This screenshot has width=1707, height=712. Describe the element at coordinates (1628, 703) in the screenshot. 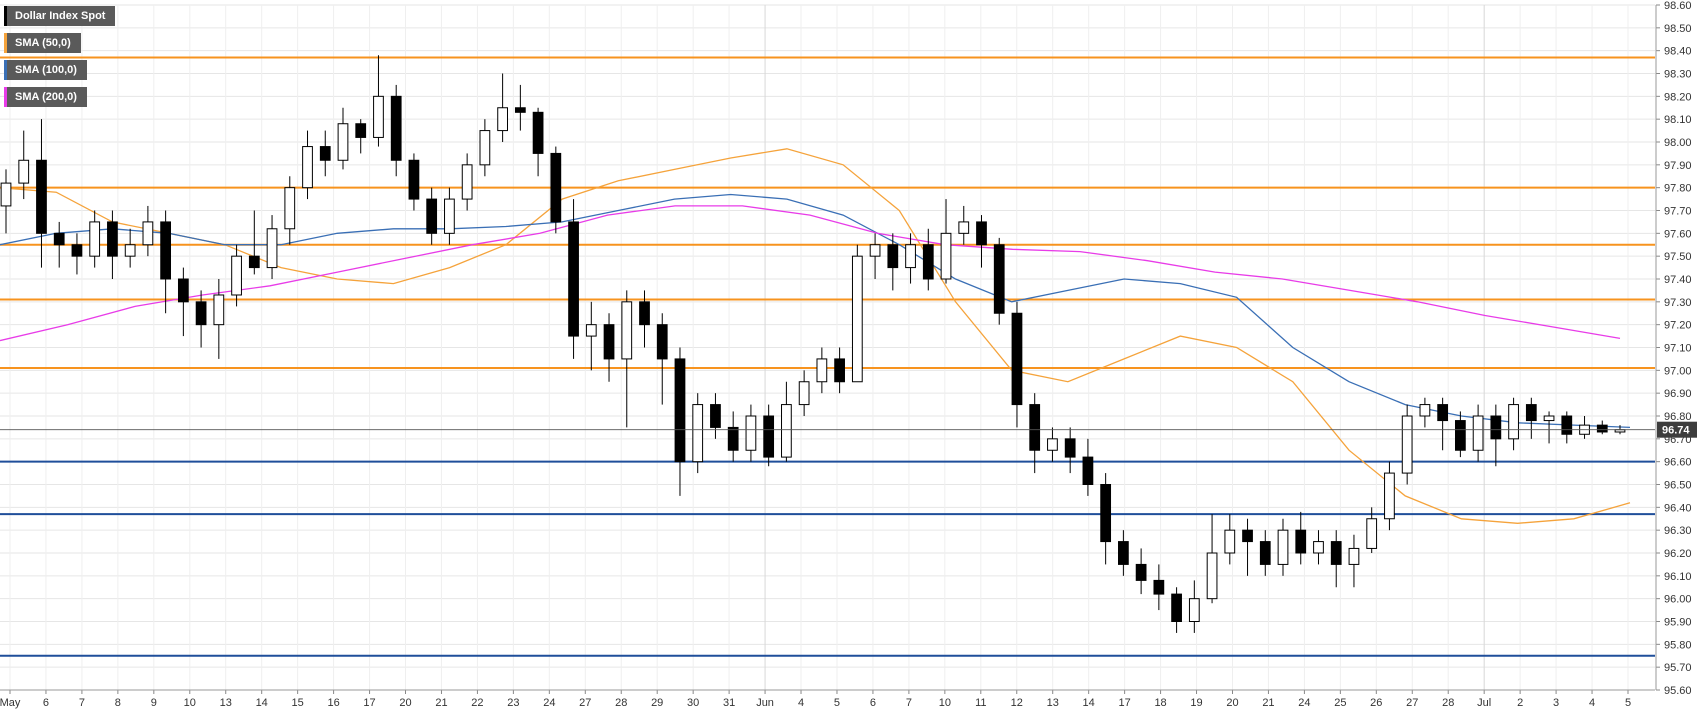

I see `x-tick-label: 5` at that location.